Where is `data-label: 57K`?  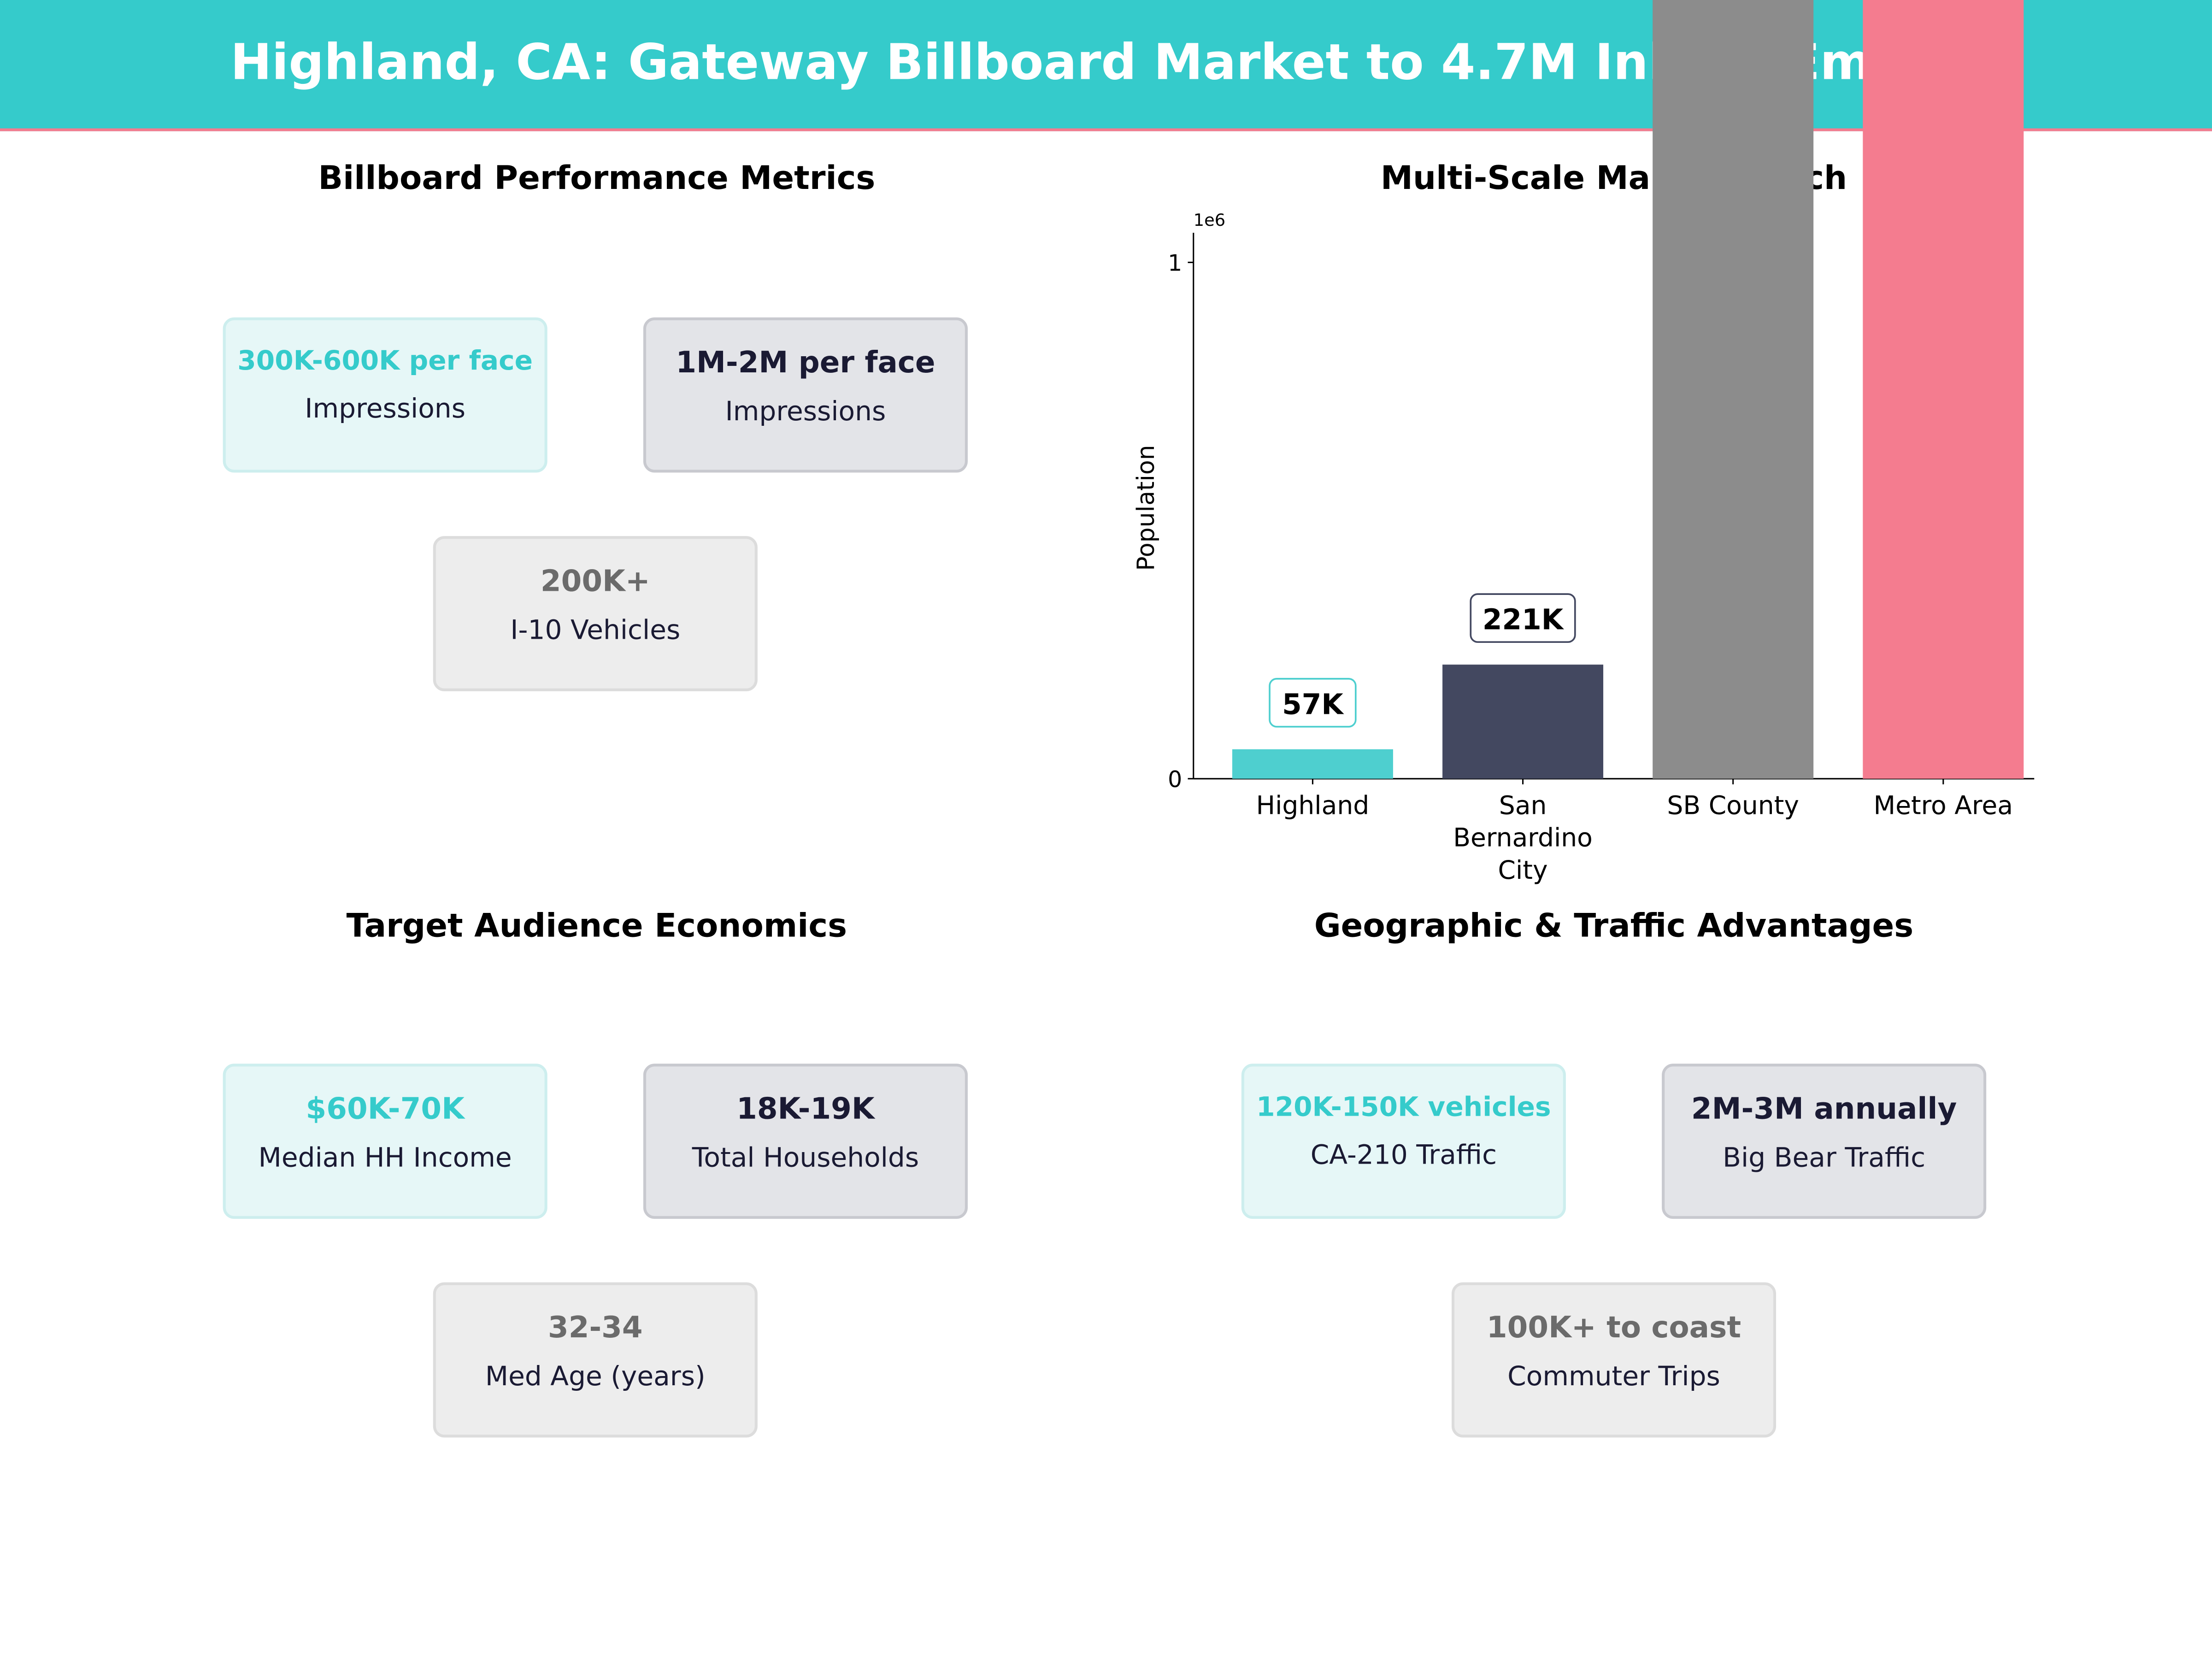
data-label: 57K is located at coordinates (1313, 704).